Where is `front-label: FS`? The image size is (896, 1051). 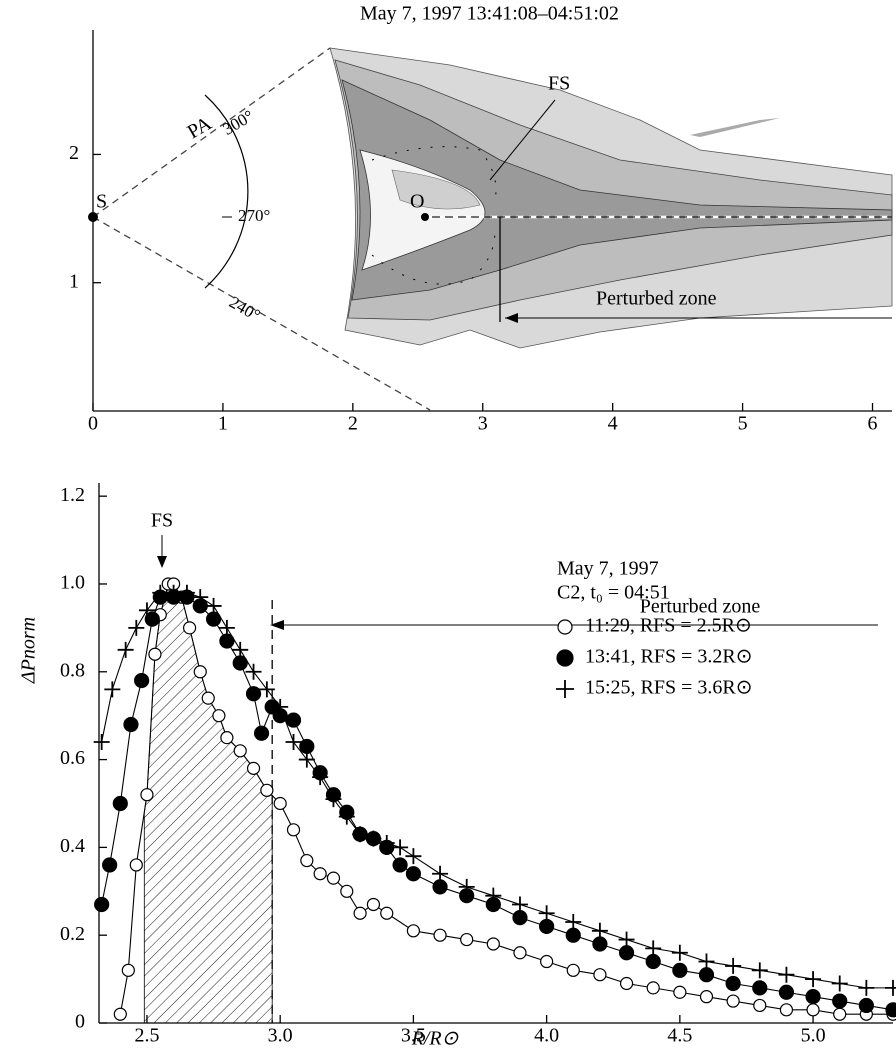
front-label: FS is located at coordinates (559, 84).